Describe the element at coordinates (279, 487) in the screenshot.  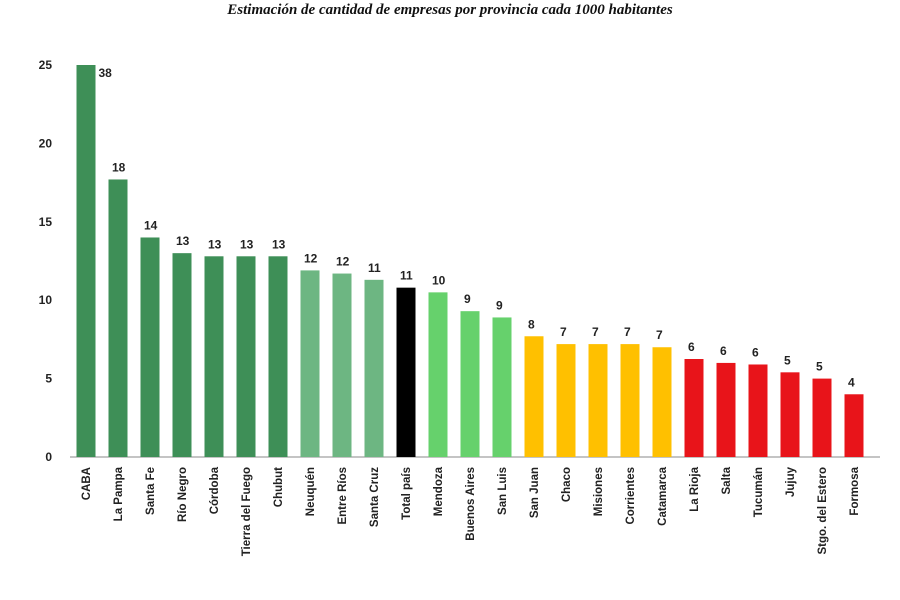
I see `x-tick-label: Chubut` at that location.